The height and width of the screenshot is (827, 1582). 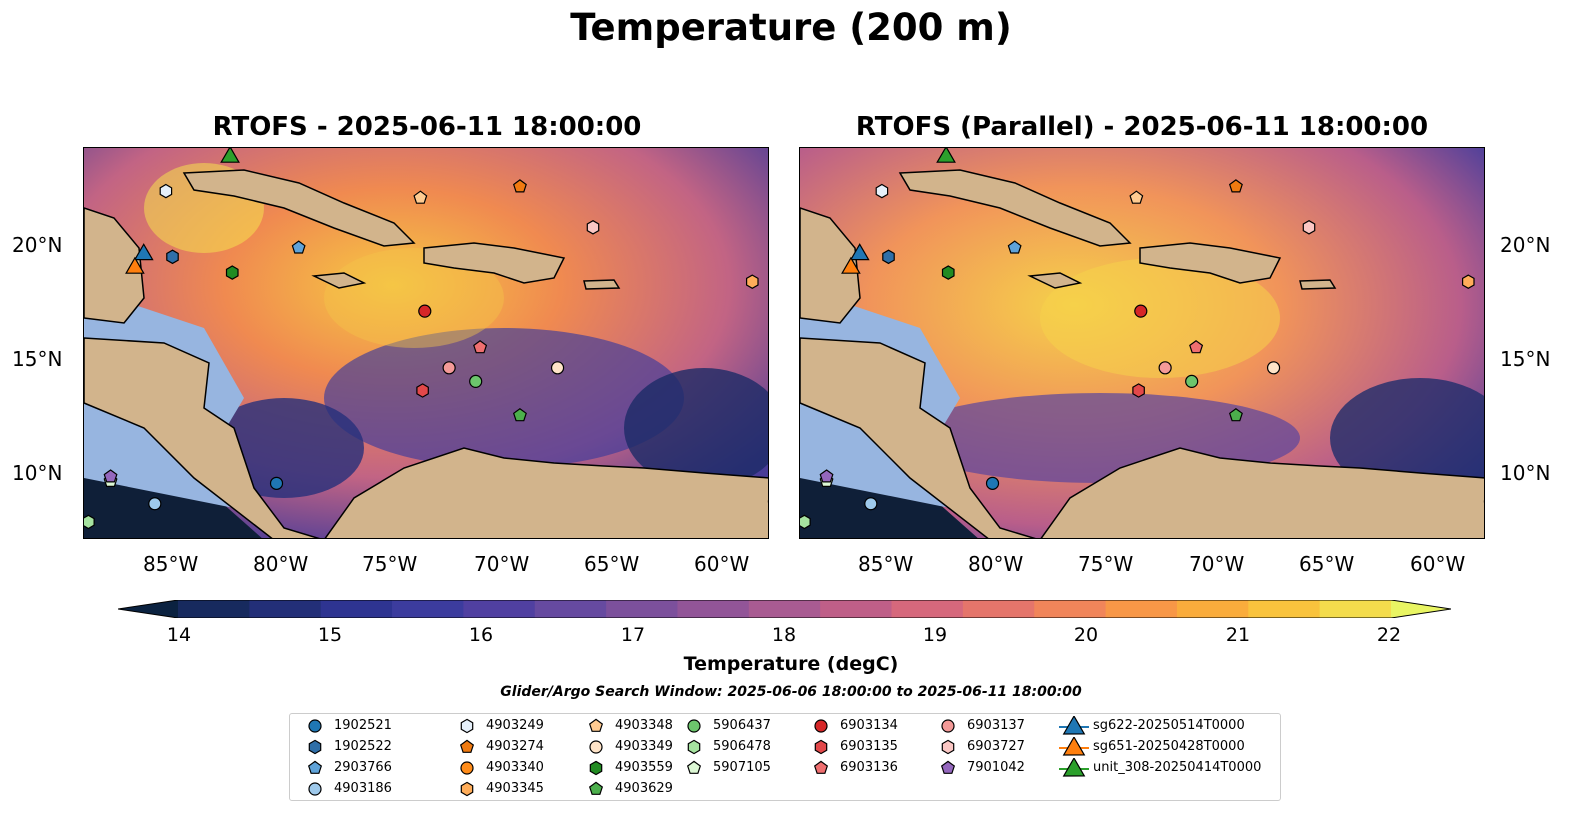 What do you see at coordinates (515, 725) in the screenshot?
I see `legend-label: 4903249` at bounding box center [515, 725].